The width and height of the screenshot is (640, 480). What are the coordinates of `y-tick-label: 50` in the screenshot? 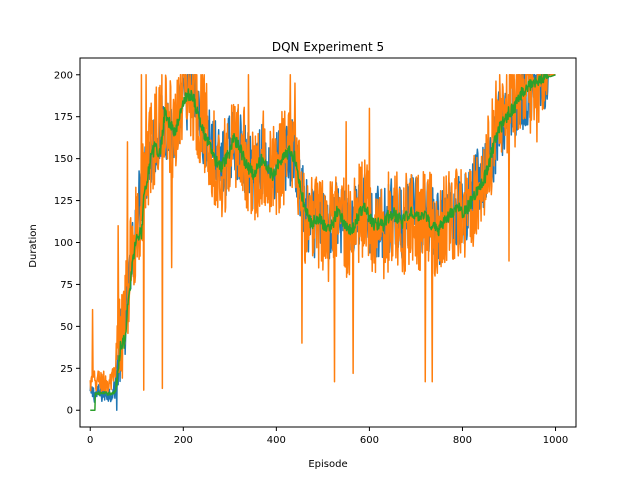 It's located at (66, 327).